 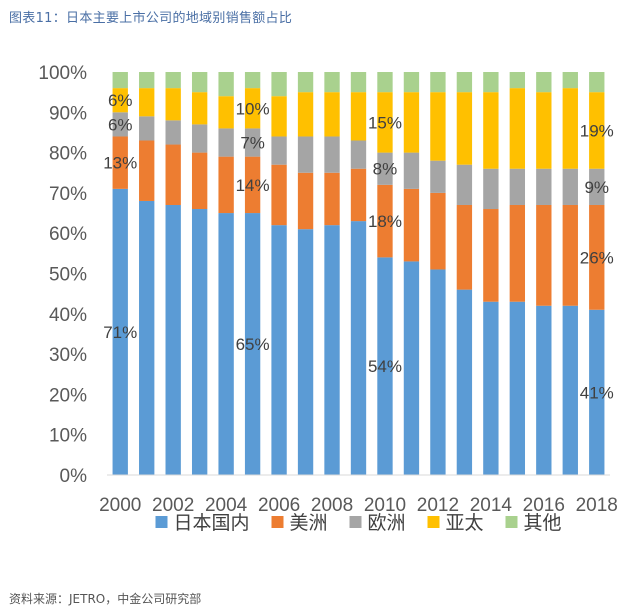 What do you see at coordinates (68, 113) in the screenshot?
I see `y-tick-label: 90%` at bounding box center [68, 113].